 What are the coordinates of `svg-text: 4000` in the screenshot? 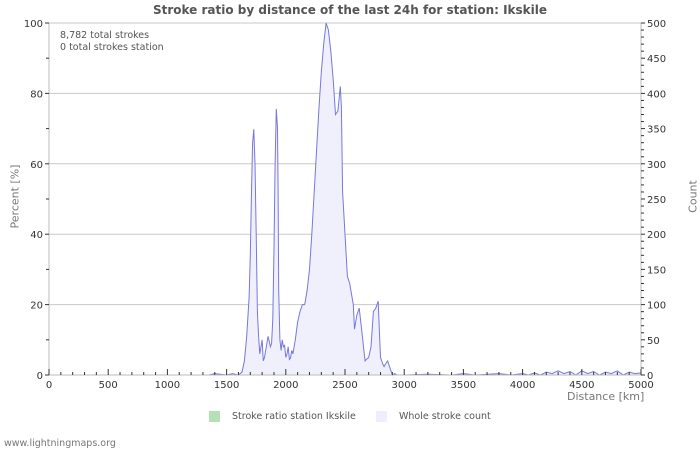 It's located at (522, 385).